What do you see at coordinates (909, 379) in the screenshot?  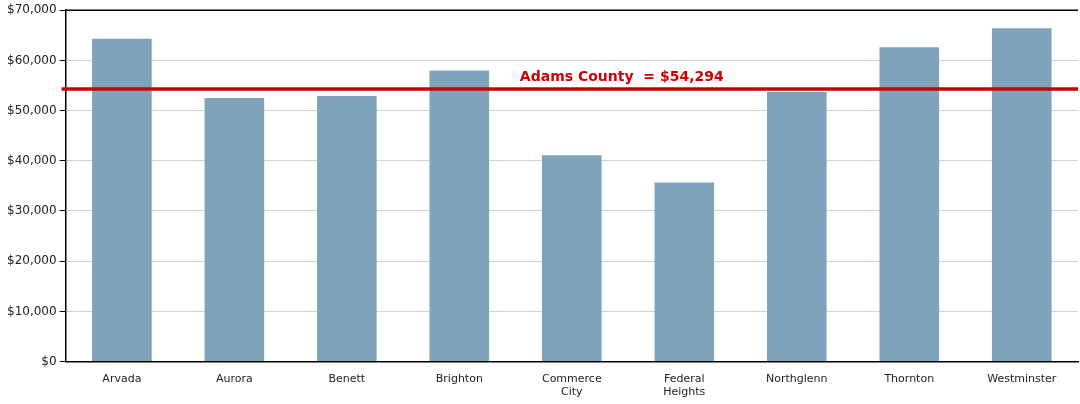 I see `x-tick-label: Thornton` at bounding box center [909, 379].